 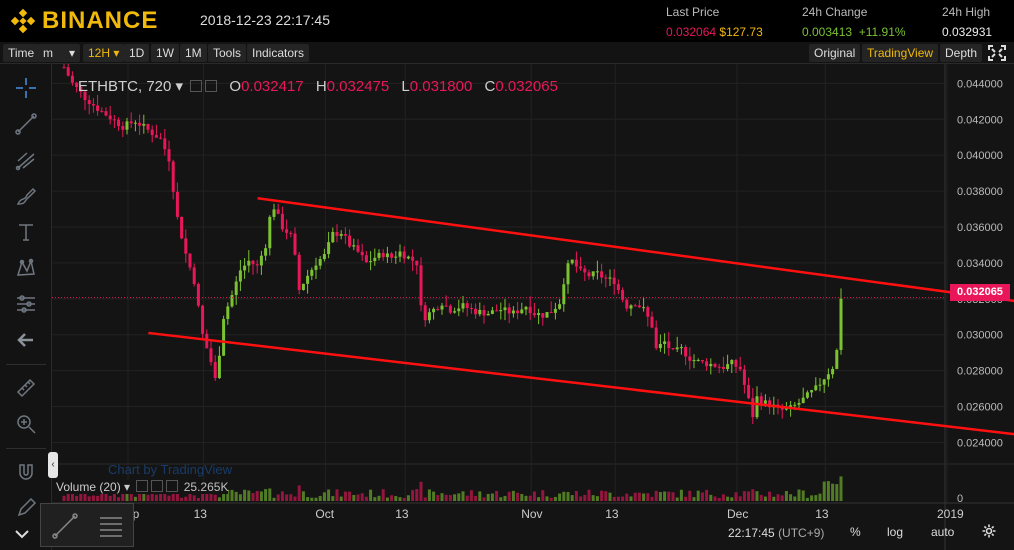 What do you see at coordinates (111, 526) in the screenshot?
I see `lines-style-icon` at bounding box center [111, 526].